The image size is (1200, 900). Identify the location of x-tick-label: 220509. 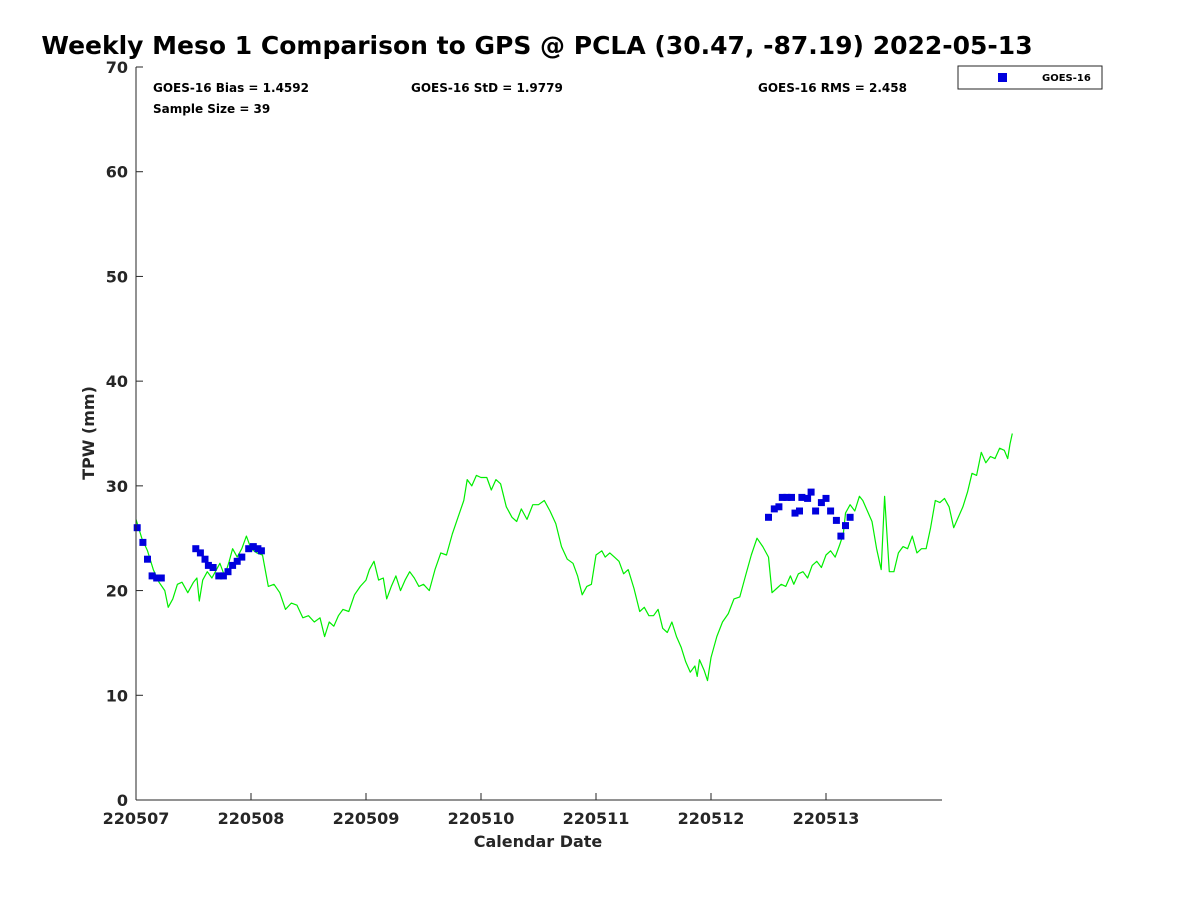
(366, 818).